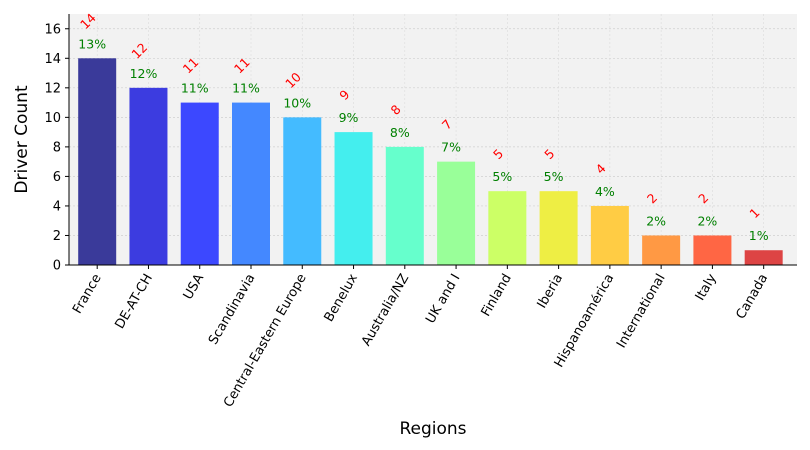 The image size is (810, 450). What do you see at coordinates (134, 302) in the screenshot?
I see `x-tick-label: DE-AT-CH` at bounding box center [134, 302].